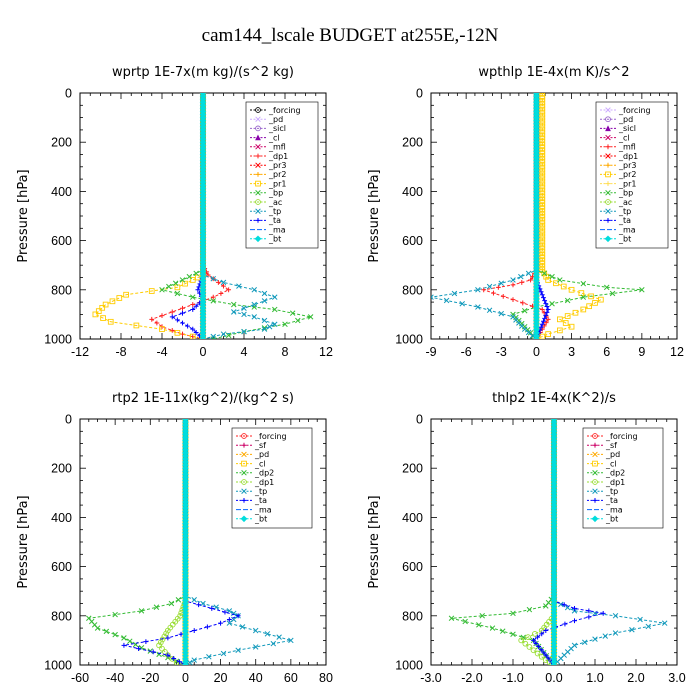 The width and height of the screenshot is (700, 700). Describe the element at coordinates (181, 542) in the screenshot. I see `series-line` at that location.